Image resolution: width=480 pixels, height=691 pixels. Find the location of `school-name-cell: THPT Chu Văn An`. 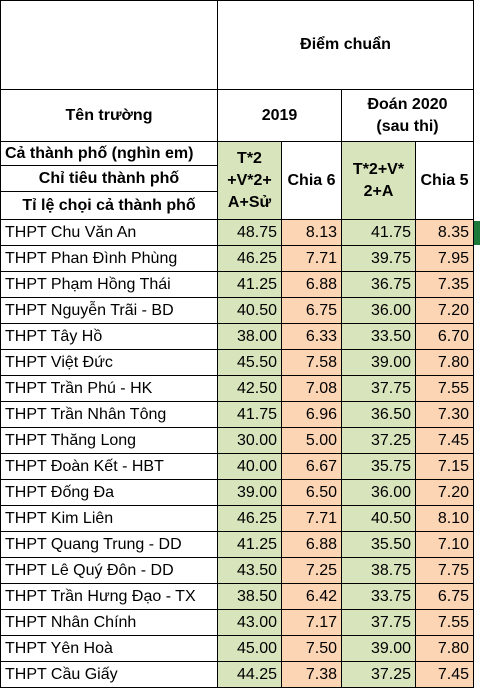

school-name-cell: THPT Chu Văn An is located at coordinates (109, 233).